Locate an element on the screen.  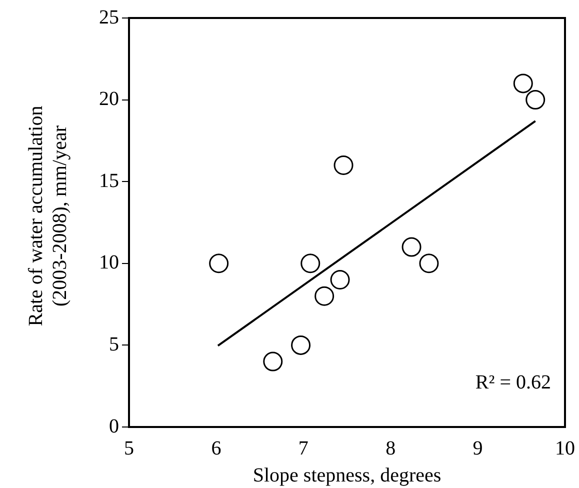
y-tick-label: 20 is located at coordinates (109, 99).